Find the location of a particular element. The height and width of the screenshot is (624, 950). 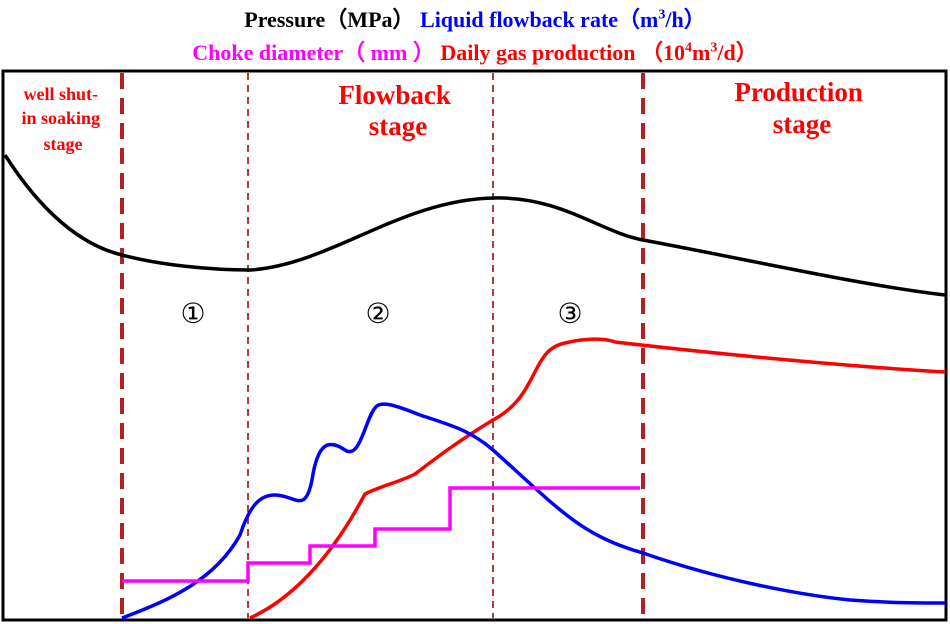

choke-diameter-step is located at coordinates (381, 534).